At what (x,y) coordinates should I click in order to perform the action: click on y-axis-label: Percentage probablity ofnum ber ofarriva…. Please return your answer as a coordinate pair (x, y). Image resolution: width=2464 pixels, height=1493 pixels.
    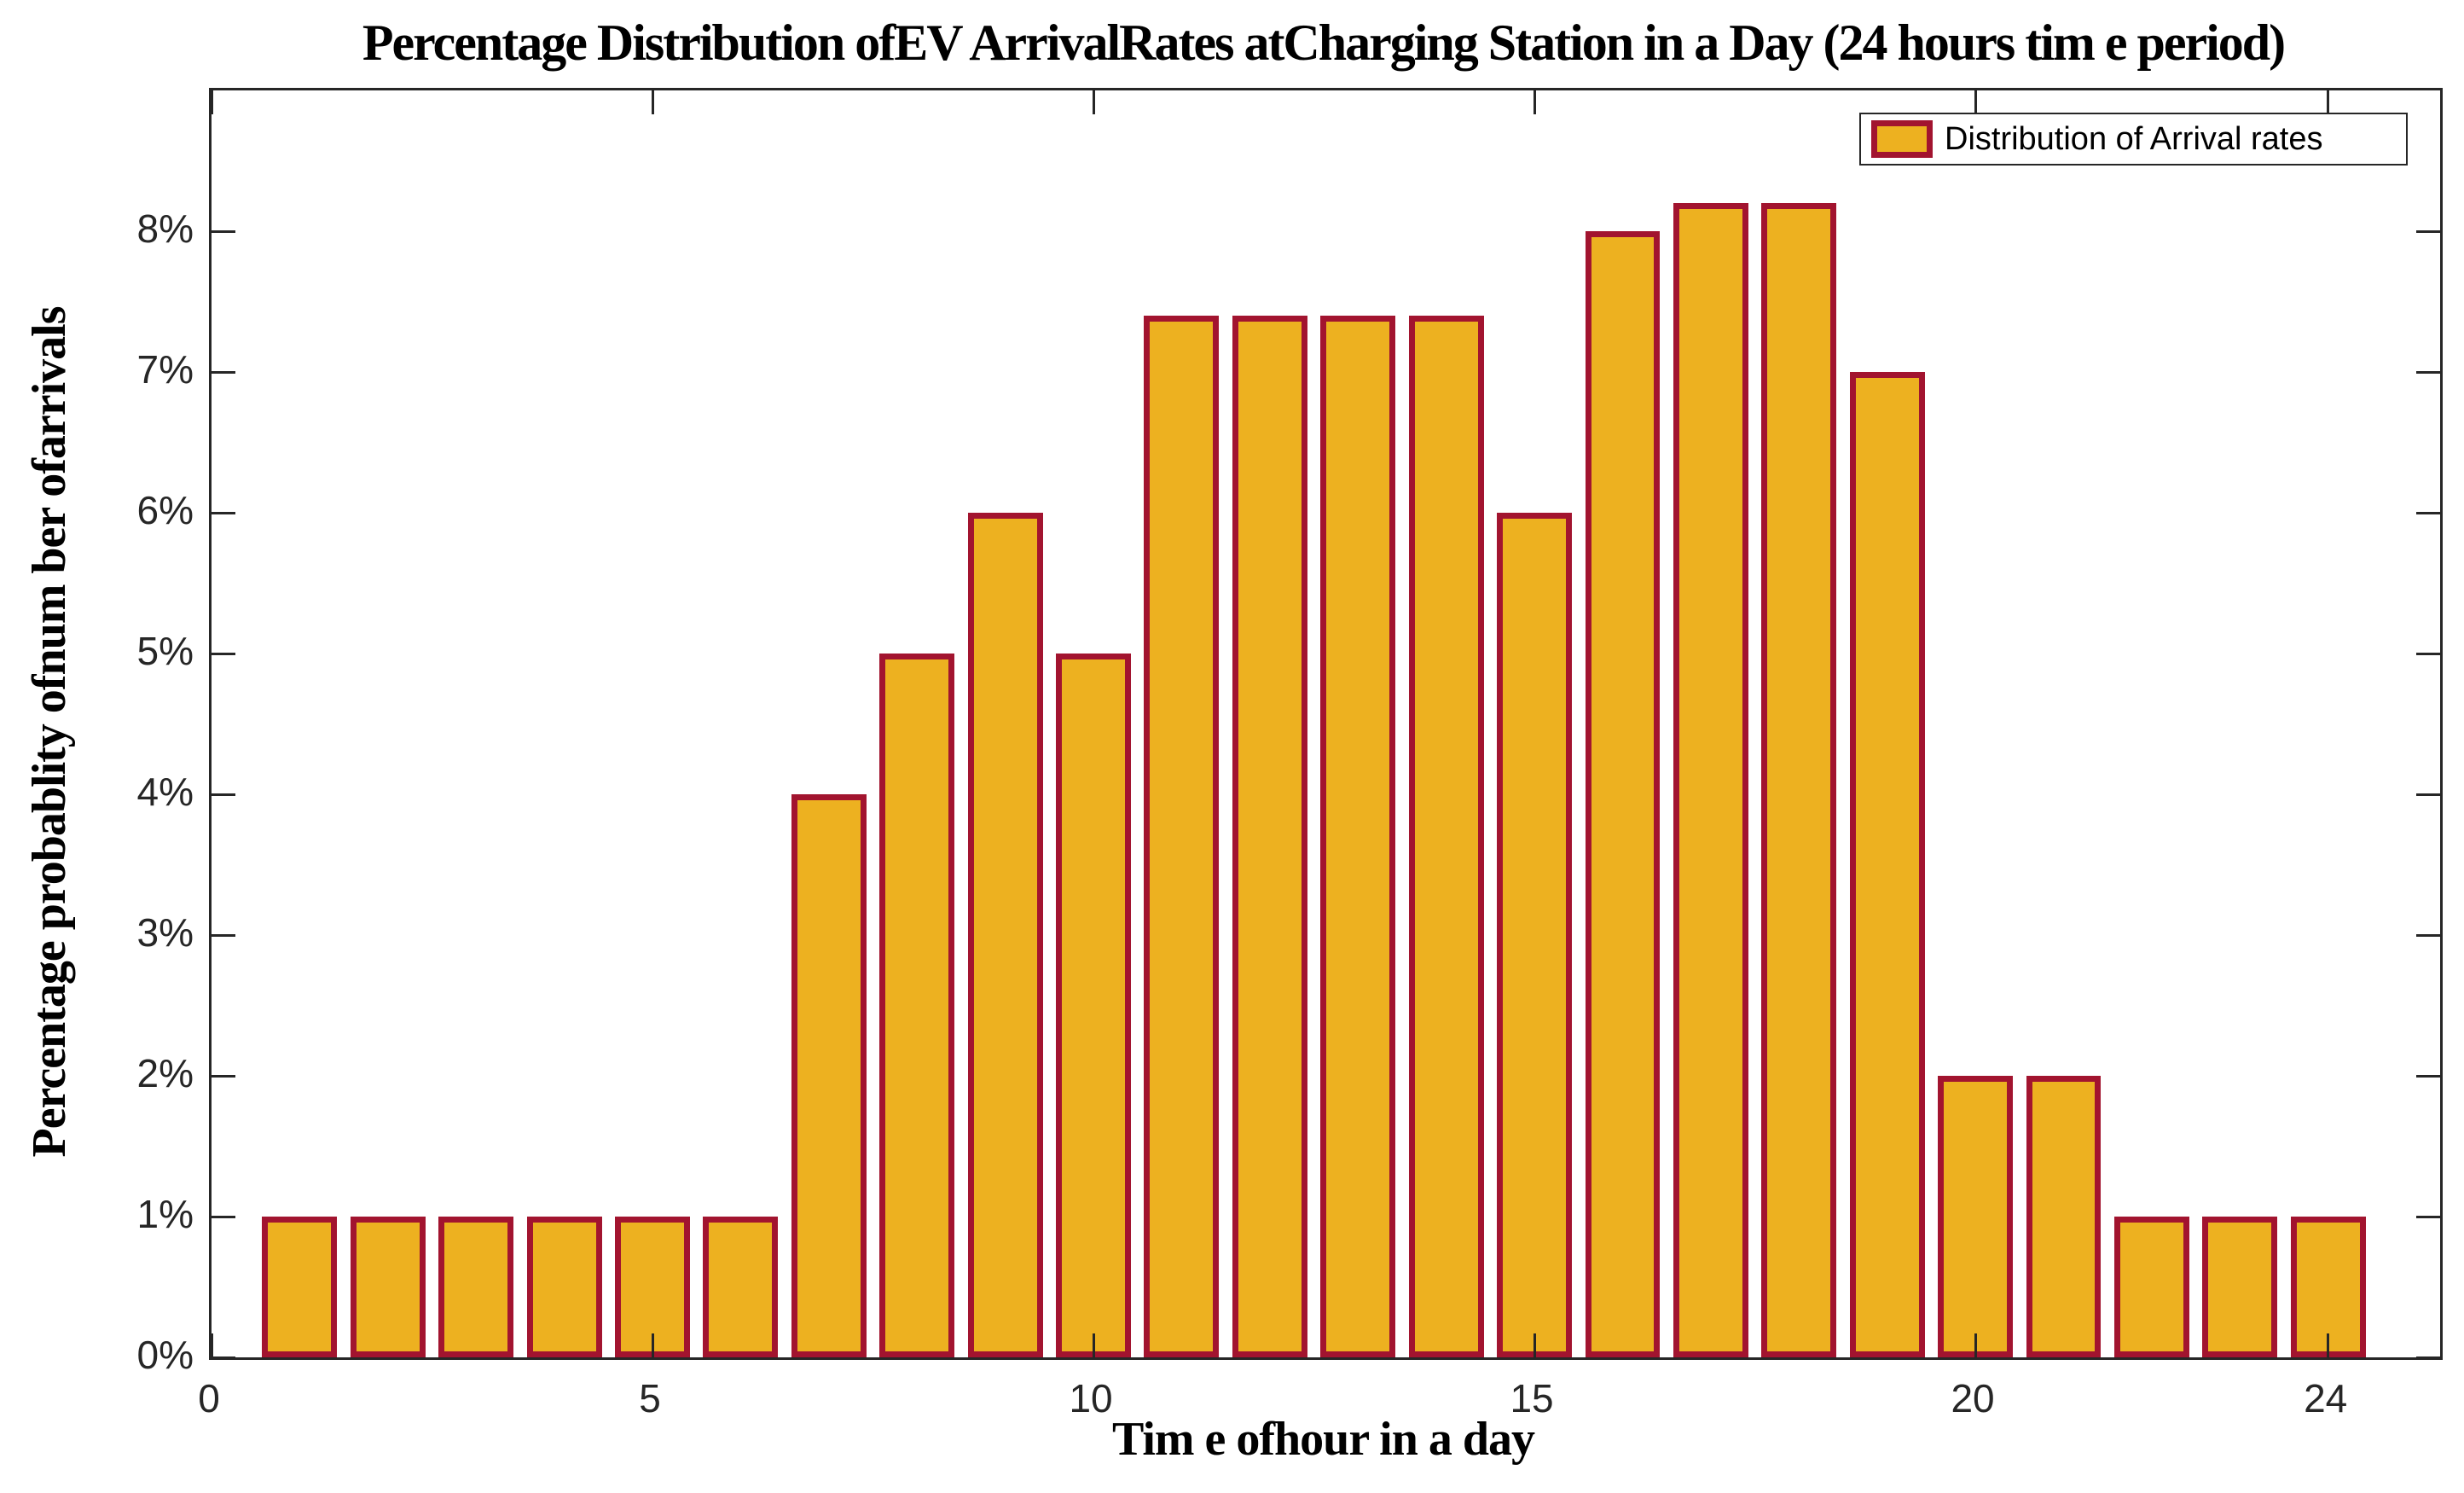
    Looking at the image, I should click on (49, 732).